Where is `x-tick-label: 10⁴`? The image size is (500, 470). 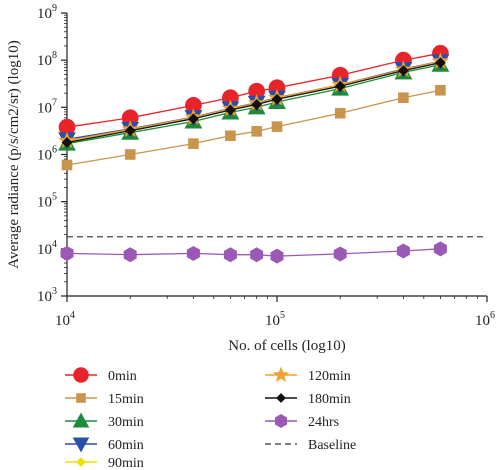
x-tick-label: 10⁴ is located at coordinates (65, 319).